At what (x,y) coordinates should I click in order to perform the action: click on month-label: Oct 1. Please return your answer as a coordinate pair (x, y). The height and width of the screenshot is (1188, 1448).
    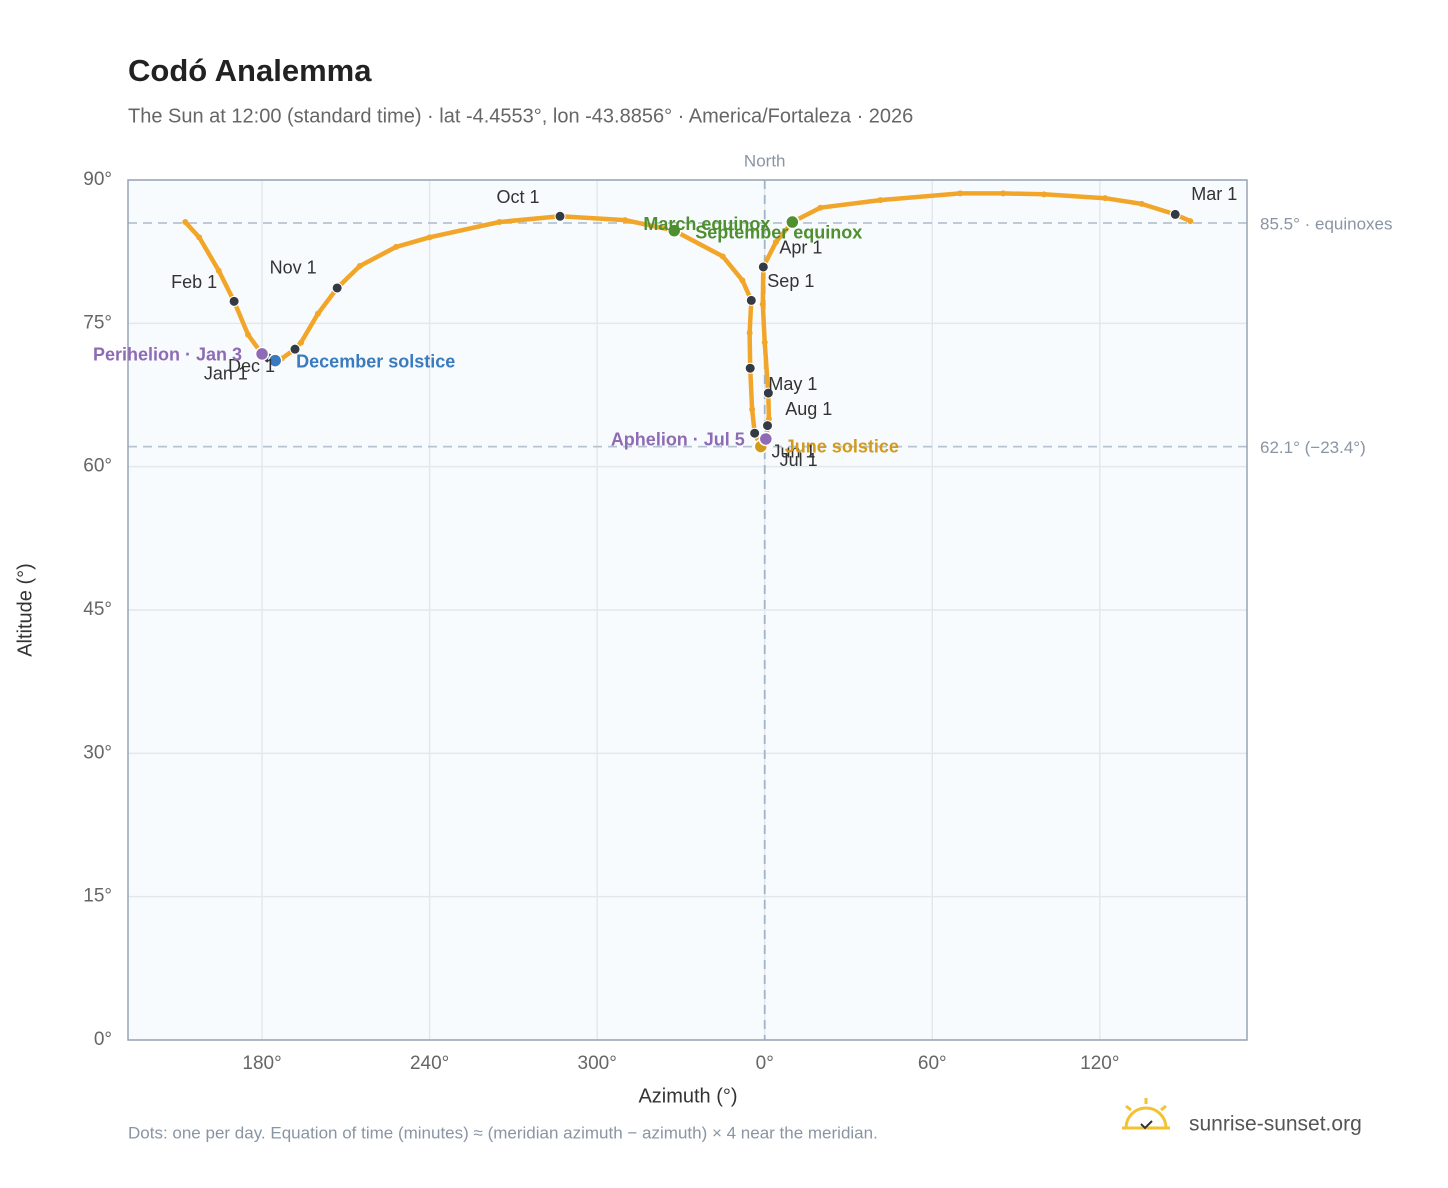
    Looking at the image, I should click on (518, 197).